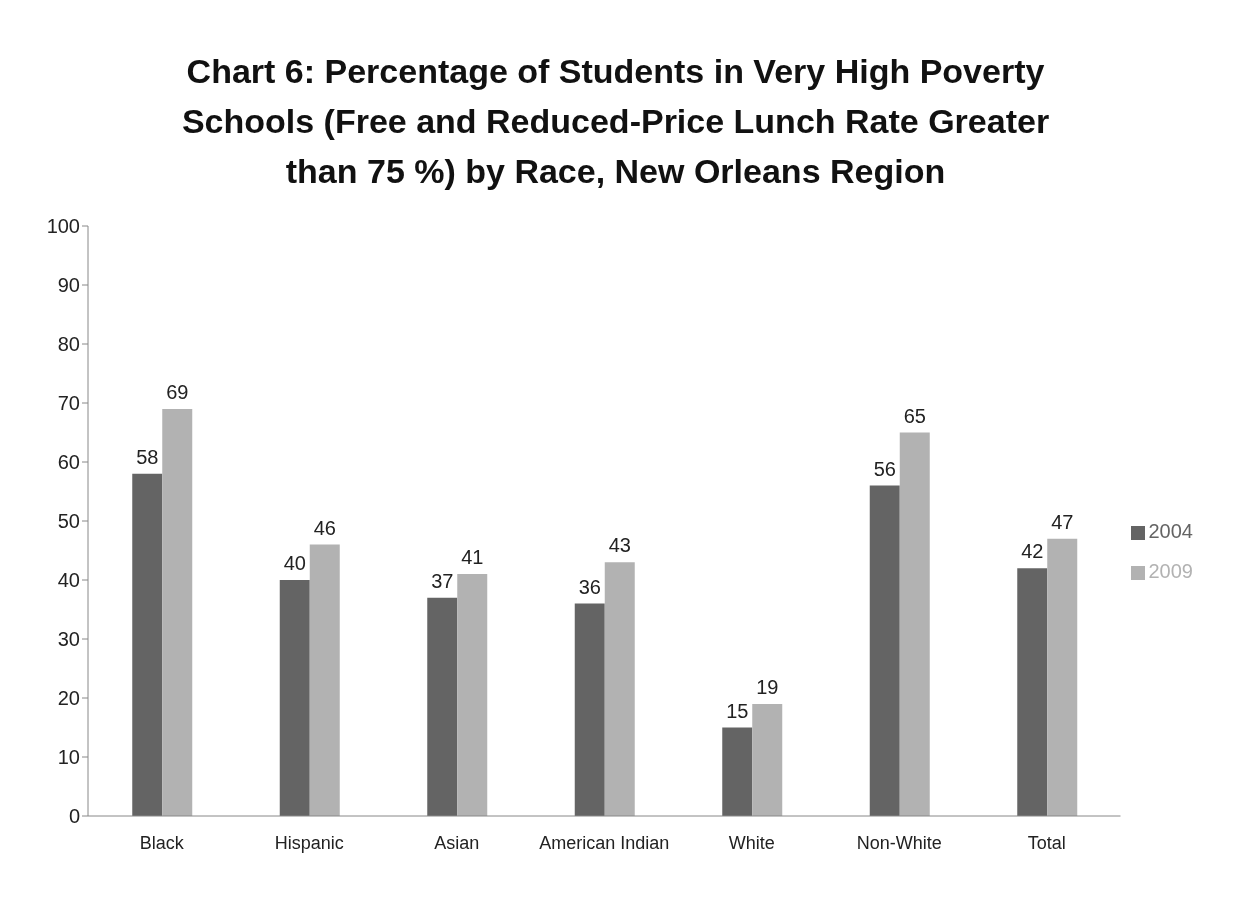 Image resolution: width=1233 pixels, height=903 pixels. I want to click on data-label: 58, so click(147, 456).